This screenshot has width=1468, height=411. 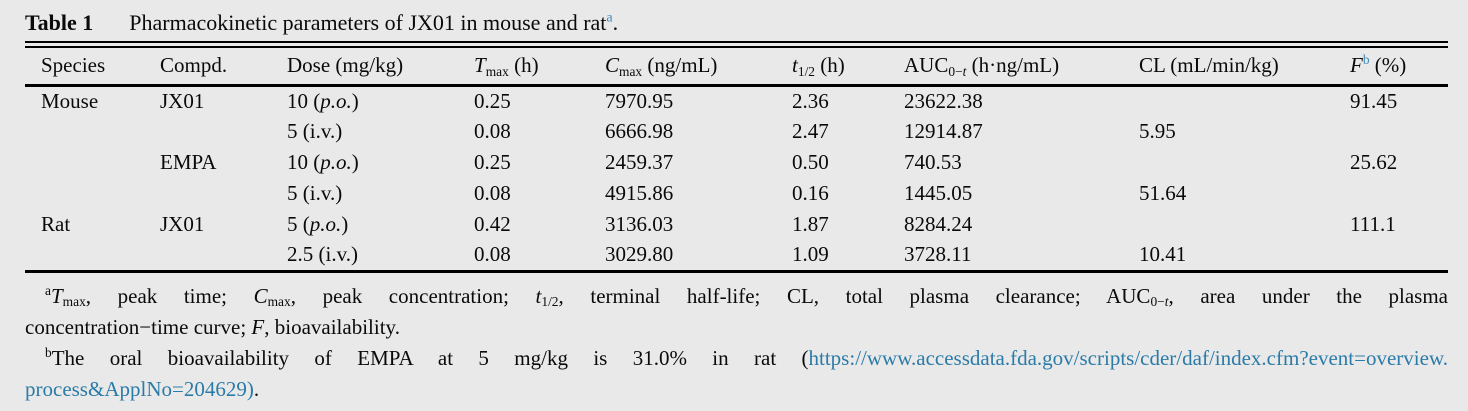 I want to click on table-cell: 740.53, so click(x=933, y=162).